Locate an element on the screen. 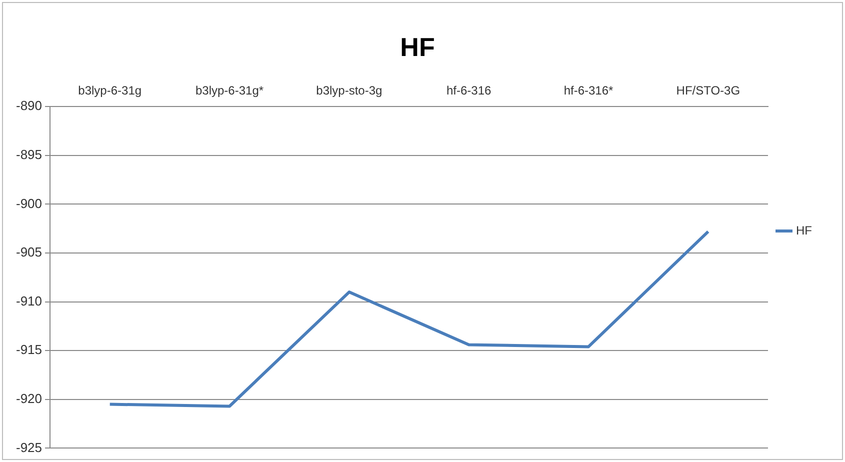  y-tick-label: -905 is located at coordinates (29, 252).